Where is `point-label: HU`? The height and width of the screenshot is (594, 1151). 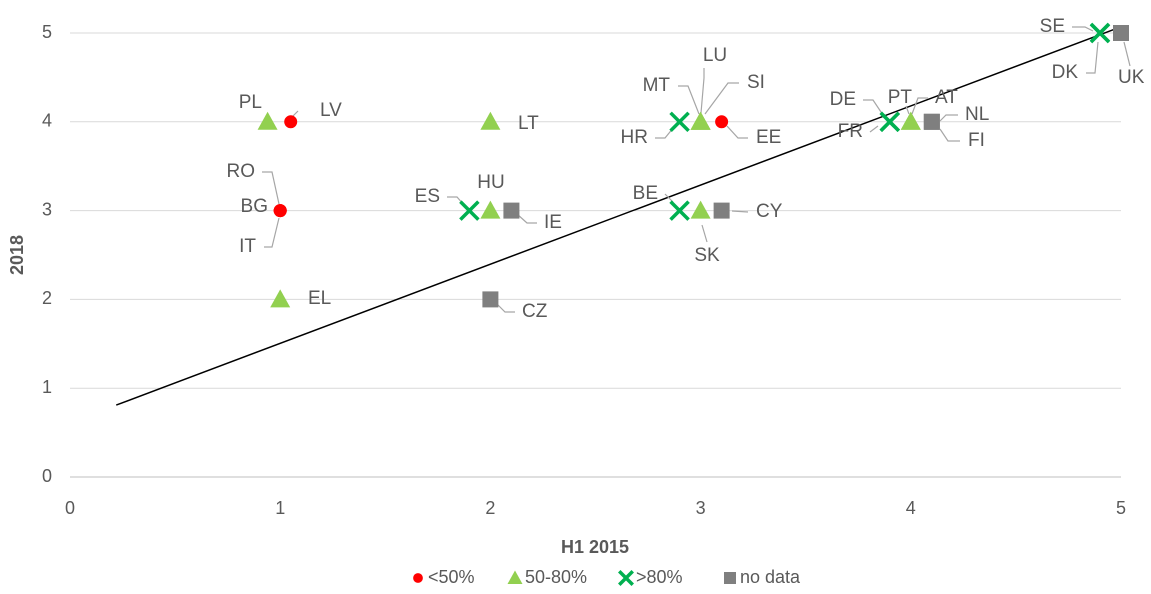 point-label: HU is located at coordinates (490, 182).